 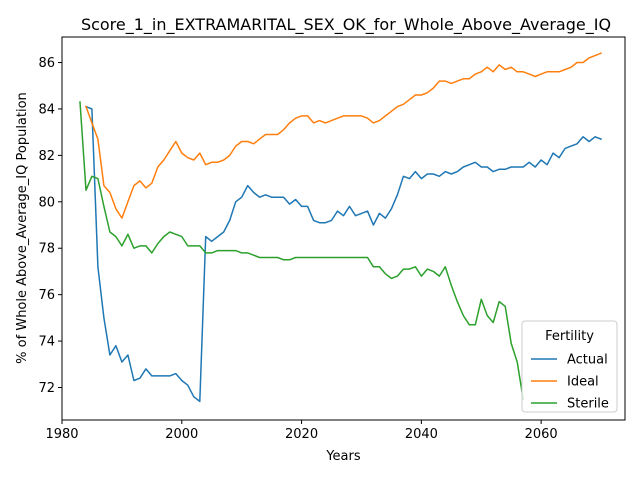 I want to click on x-tick-label: 2000, so click(x=181, y=434).